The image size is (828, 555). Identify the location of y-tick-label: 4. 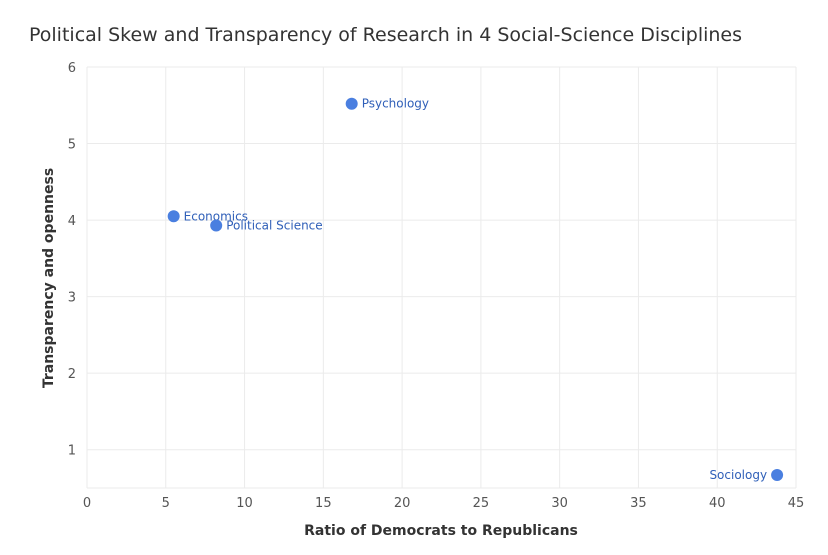
(72, 221).